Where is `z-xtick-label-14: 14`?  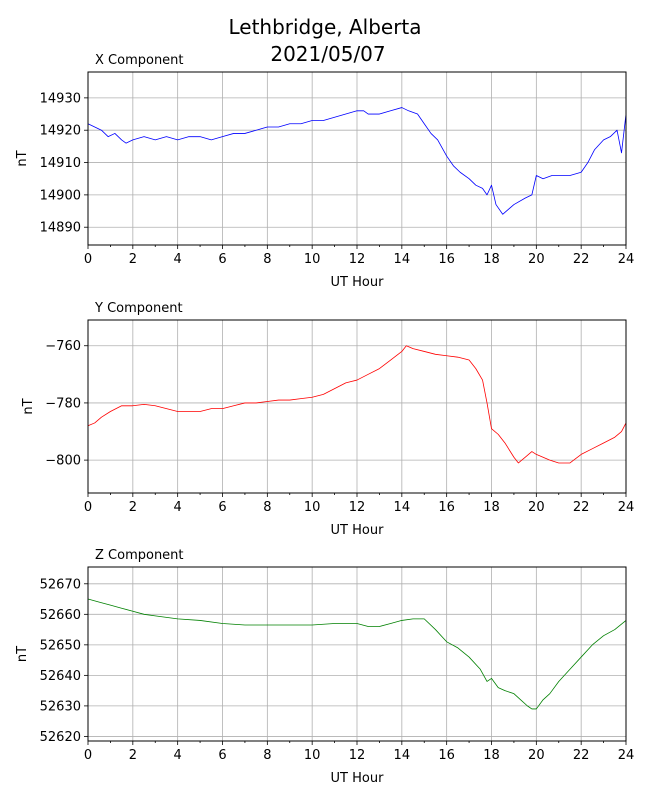 z-xtick-label-14: 14 is located at coordinates (402, 755).